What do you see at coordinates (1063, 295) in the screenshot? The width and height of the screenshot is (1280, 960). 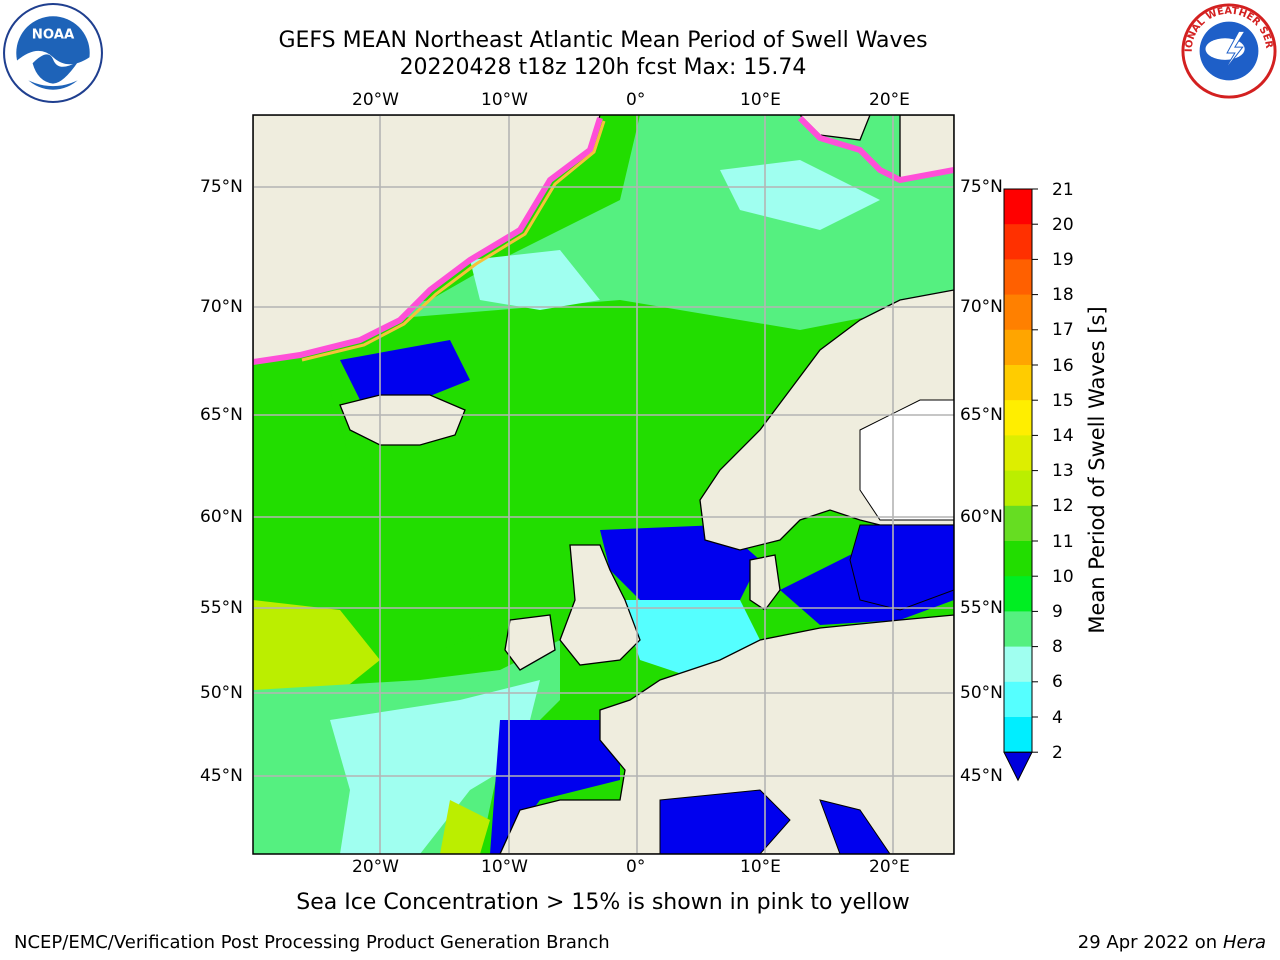 I see `colorbar-tick-label: 18` at bounding box center [1063, 295].